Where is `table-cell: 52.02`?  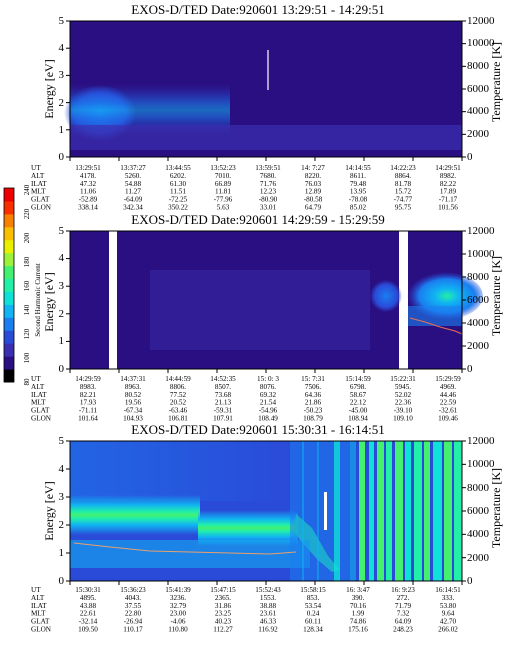 table-cell: 52.02 is located at coordinates (403, 395).